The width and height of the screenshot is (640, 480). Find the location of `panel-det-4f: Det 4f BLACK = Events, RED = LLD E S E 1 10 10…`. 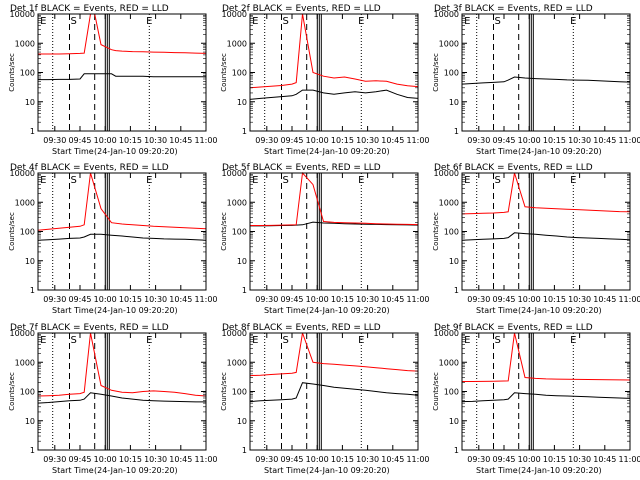

panel-det-4f: Det 4f BLACK = Events, RED = LLD E S E 1 10 10… is located at coordinates (113, 239).